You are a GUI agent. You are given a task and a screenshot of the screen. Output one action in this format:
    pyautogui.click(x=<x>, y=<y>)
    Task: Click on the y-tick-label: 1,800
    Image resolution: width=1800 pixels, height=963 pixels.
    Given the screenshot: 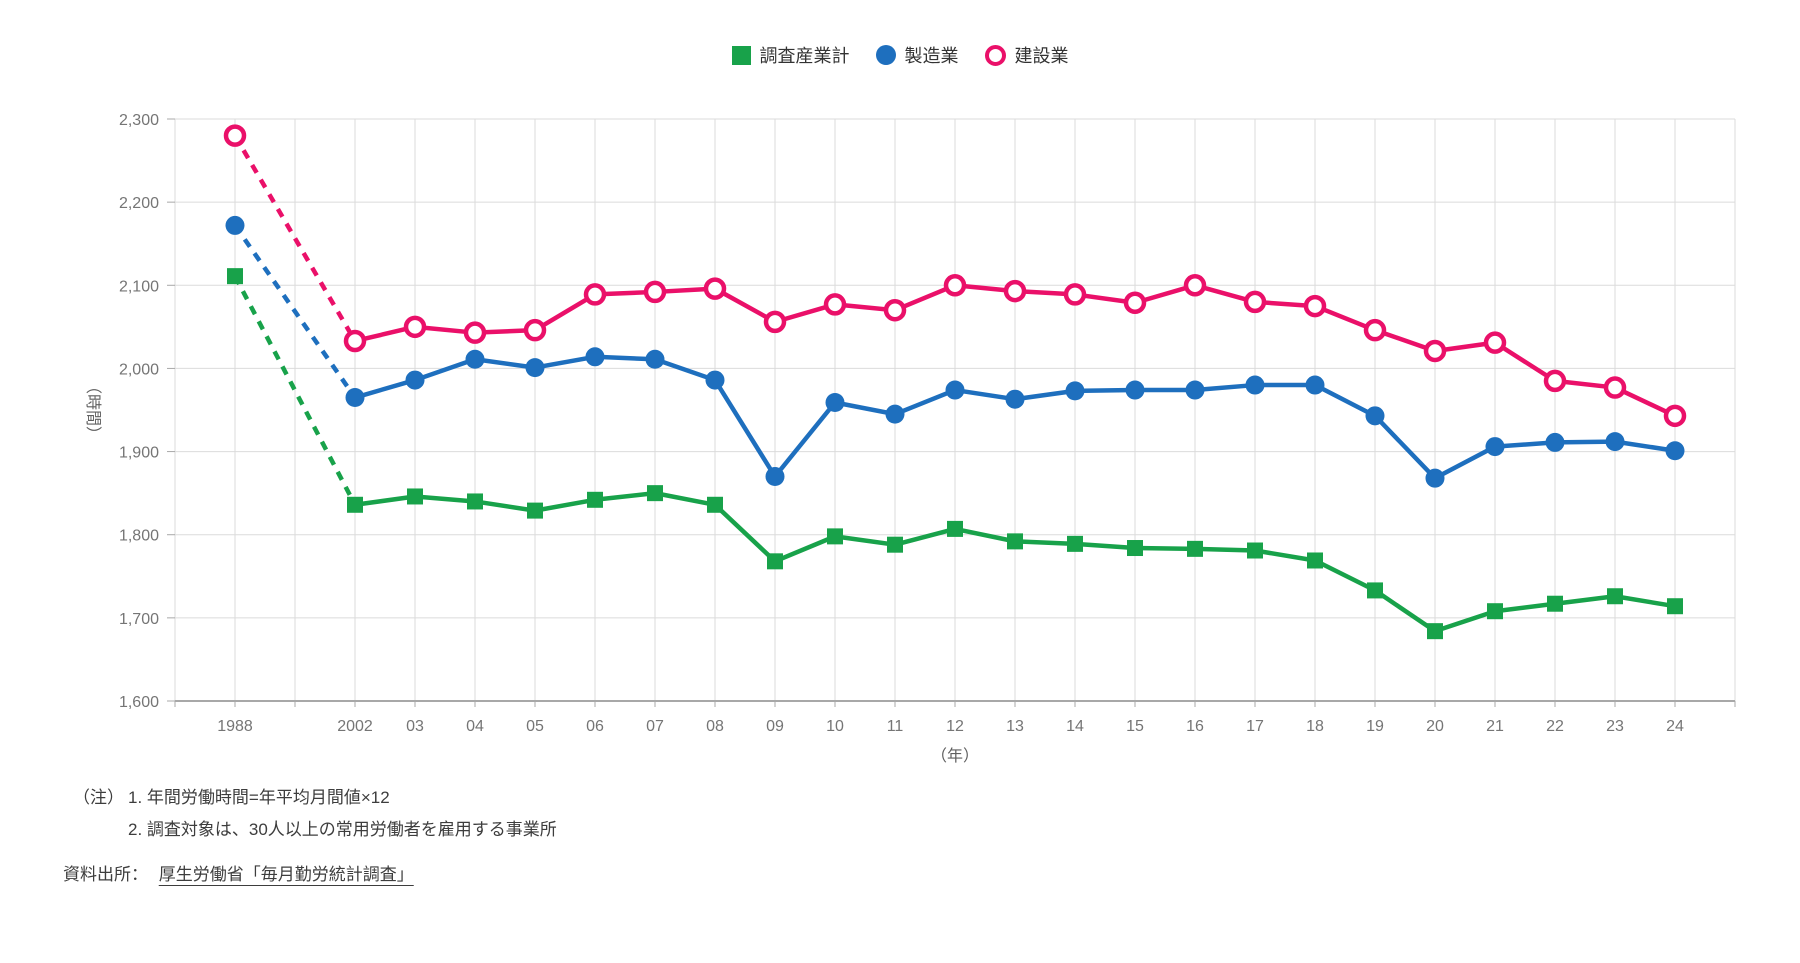 What is the action you would take?
    pyautogui.click(x=139, y=536)
    